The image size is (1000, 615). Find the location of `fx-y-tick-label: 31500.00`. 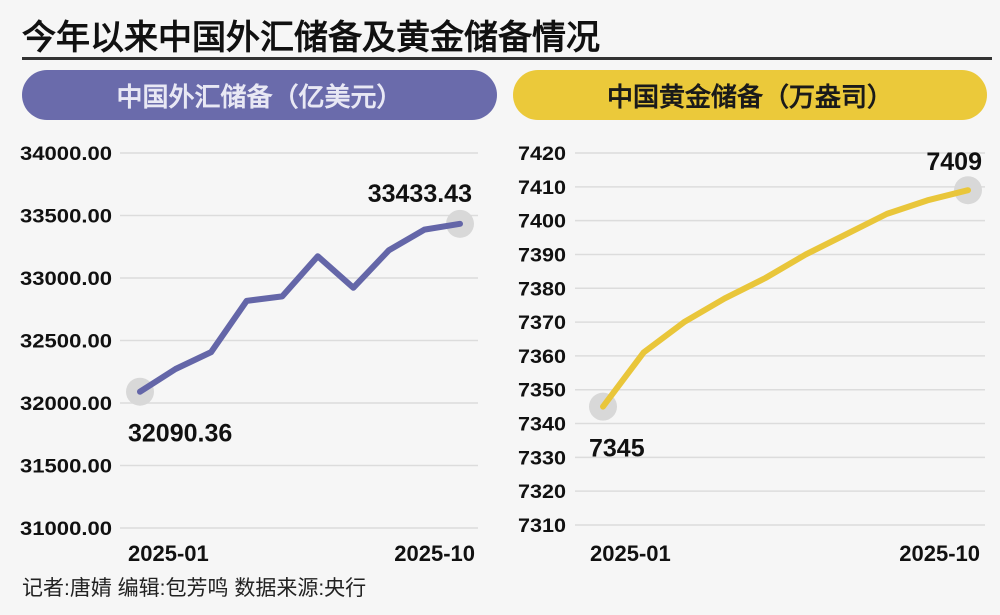

fx-y-tick-label: 31500.00 is located at coordinates (66, 467).